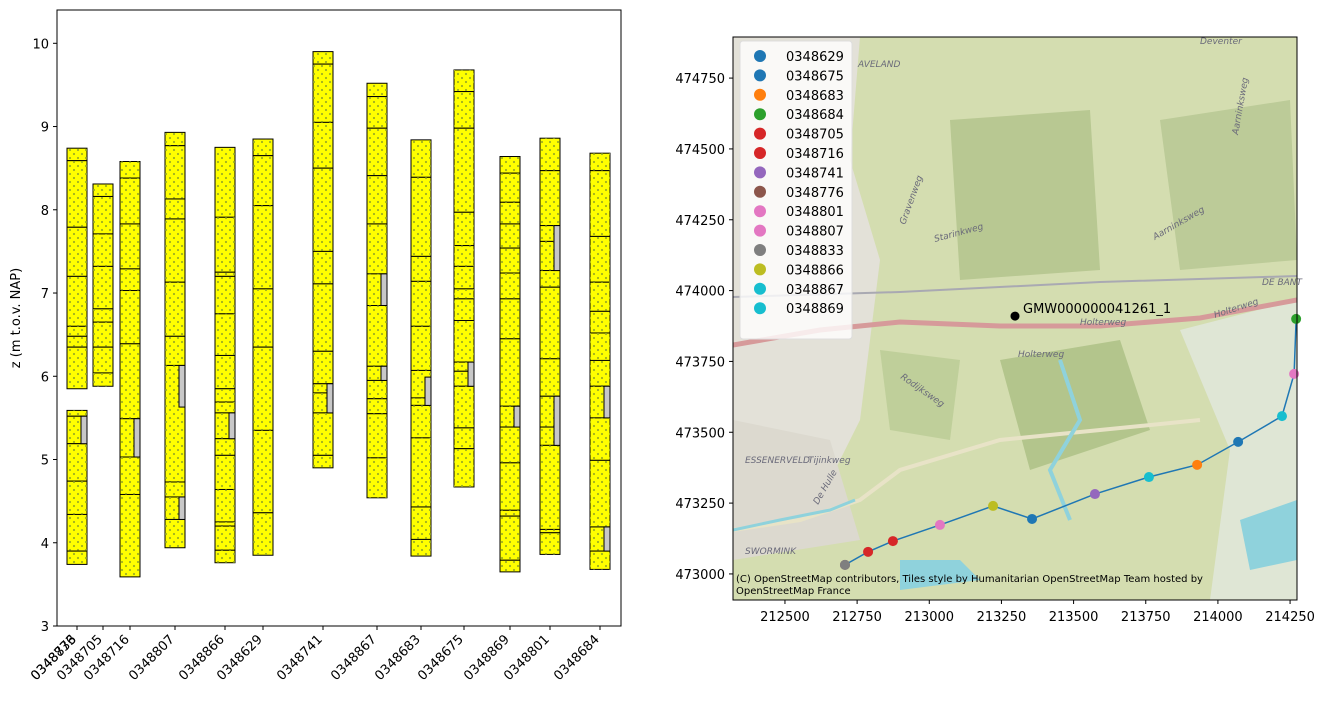  I want to click on well-point, so click(1015, 316).